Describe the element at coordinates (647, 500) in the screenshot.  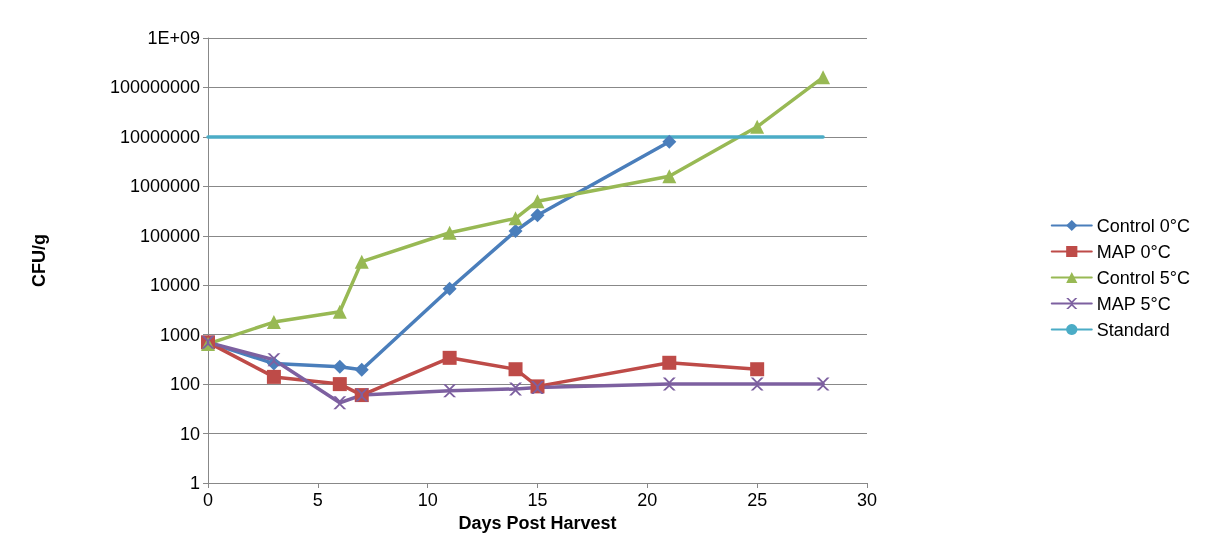
I see `x-tick-label: 20` at that location.